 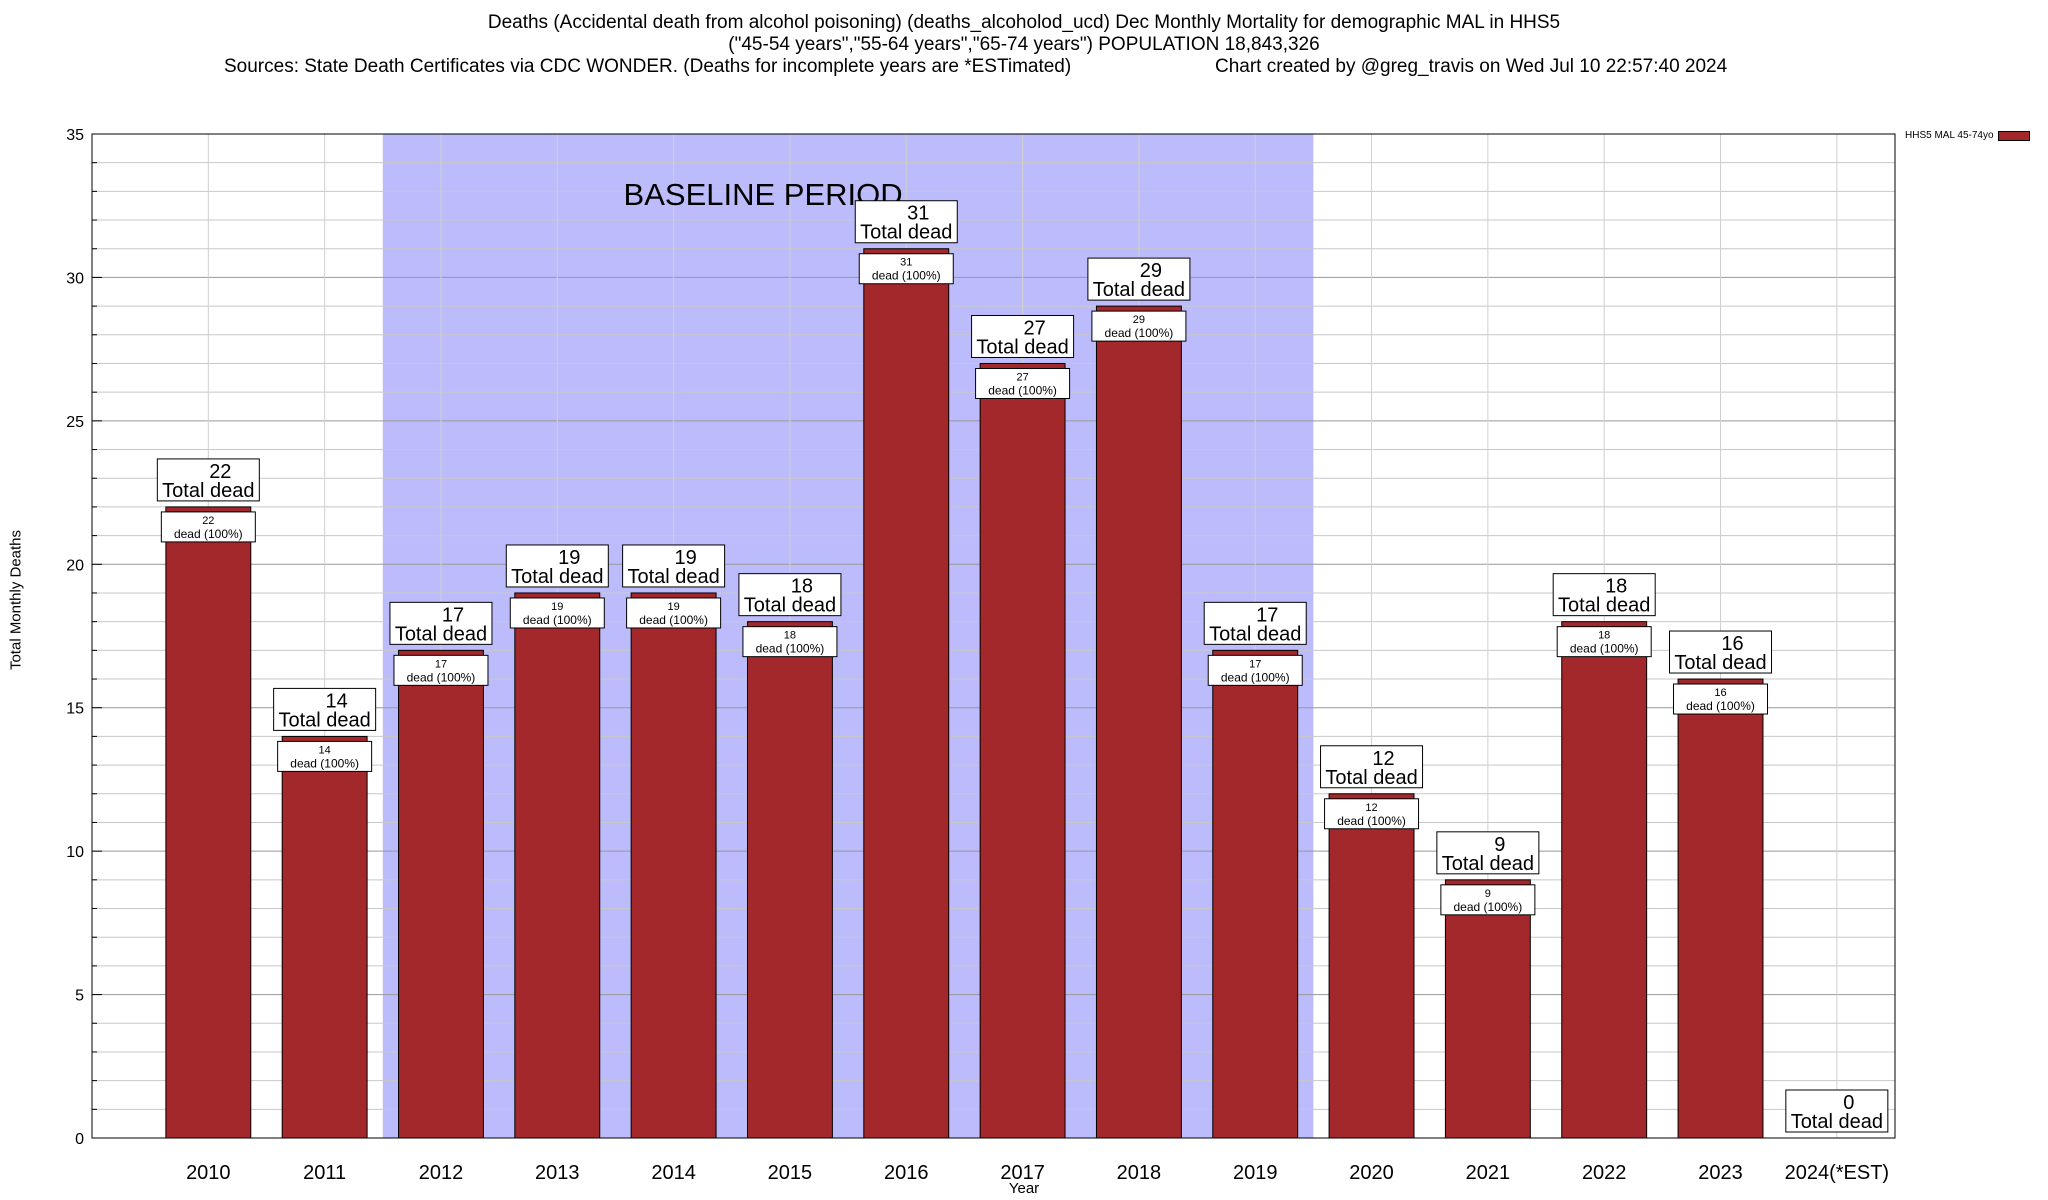 I want to click on y-axis-title-wrap: Total Monthly Deaths, so click(x=16, y=600).